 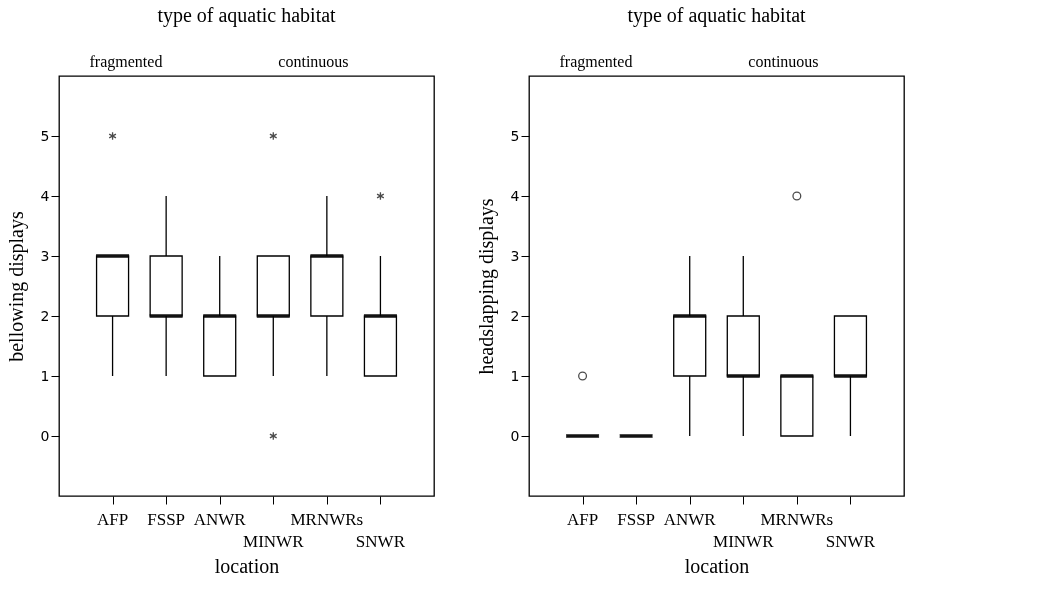 What do you see at coordinates (16, 286) in the screenshot?
I see `y-axis-title: bellowing displays` at bounding box center [16, 286].